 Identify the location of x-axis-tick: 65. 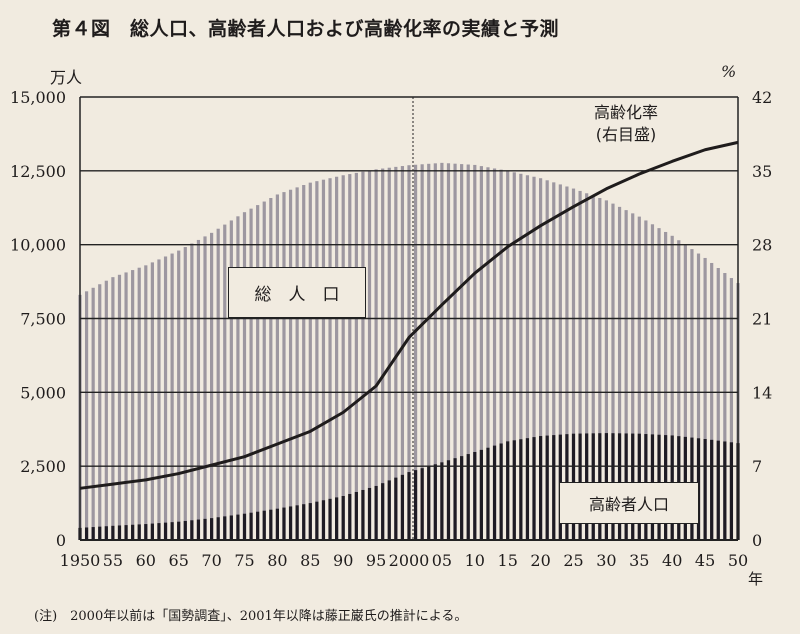
(179, 560).